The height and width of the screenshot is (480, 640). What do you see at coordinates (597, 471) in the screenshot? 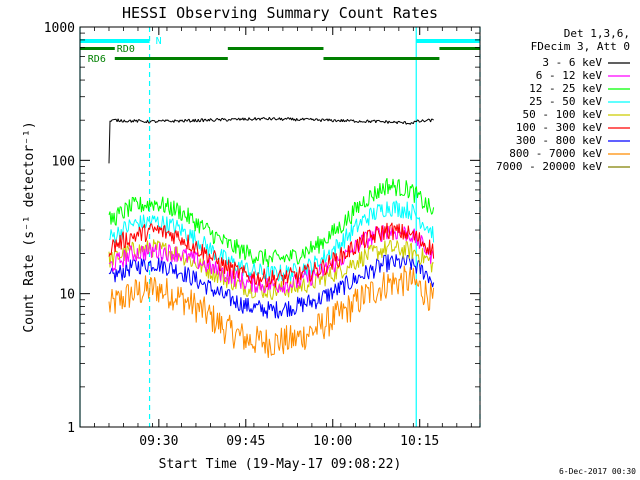
I see `date-stamp: 6-Dec-2017 00:30` at bounding box center [597, 471].